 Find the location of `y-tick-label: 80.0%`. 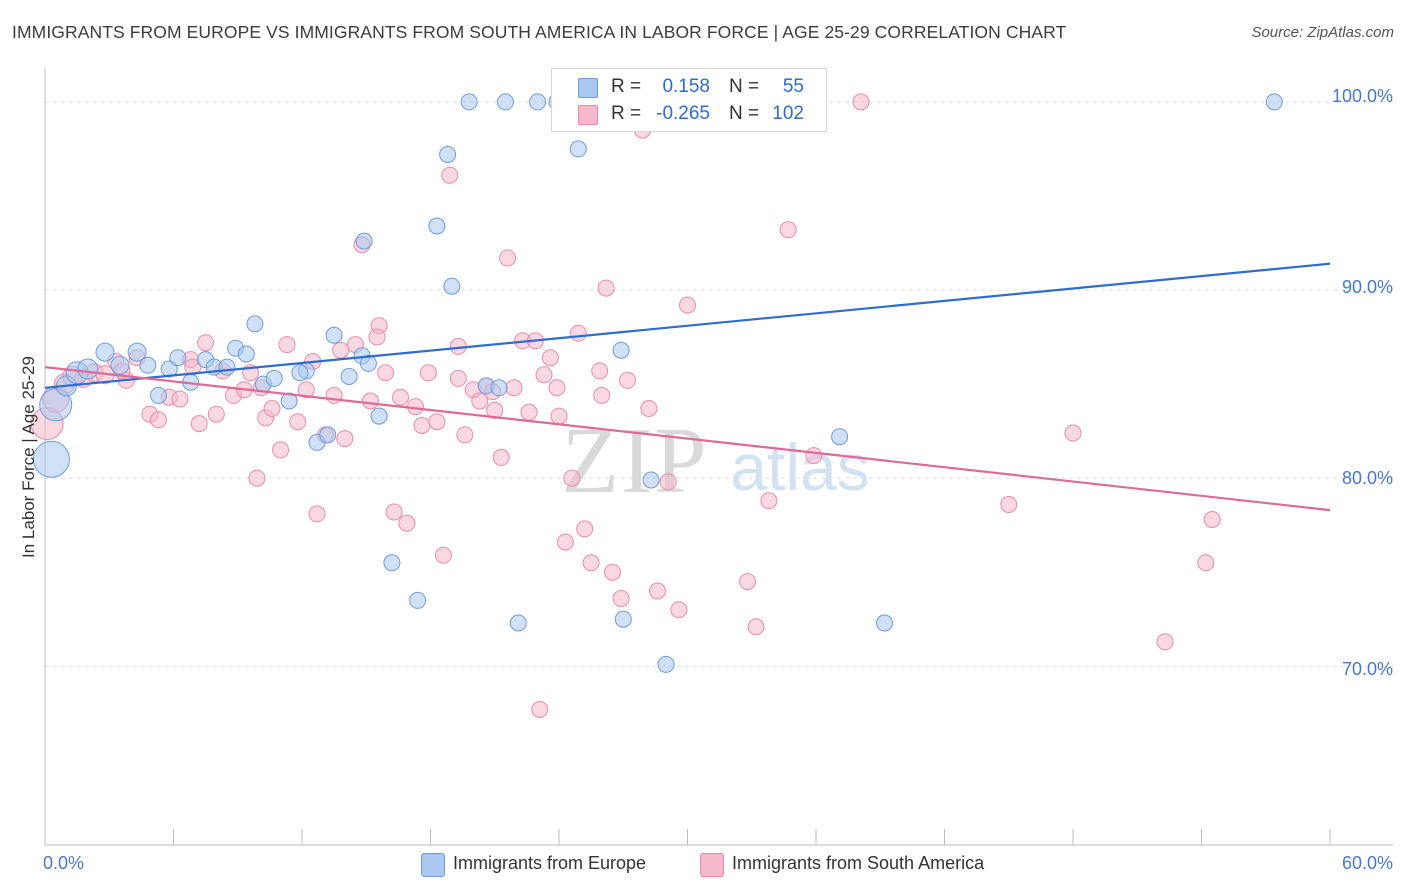

y-tick-label: 80.0% is located at coordinates (1367, 478).